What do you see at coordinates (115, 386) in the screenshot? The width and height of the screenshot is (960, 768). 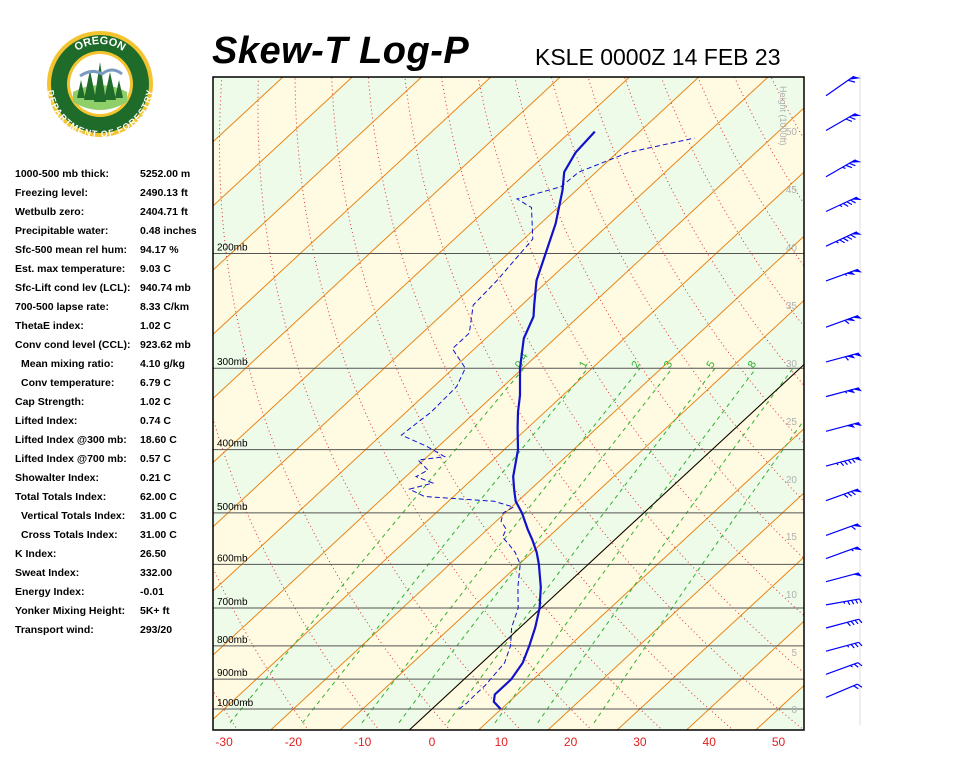 I see `stat-row: Conv temperature: 6.79 C` at bounding box center [115, 386].